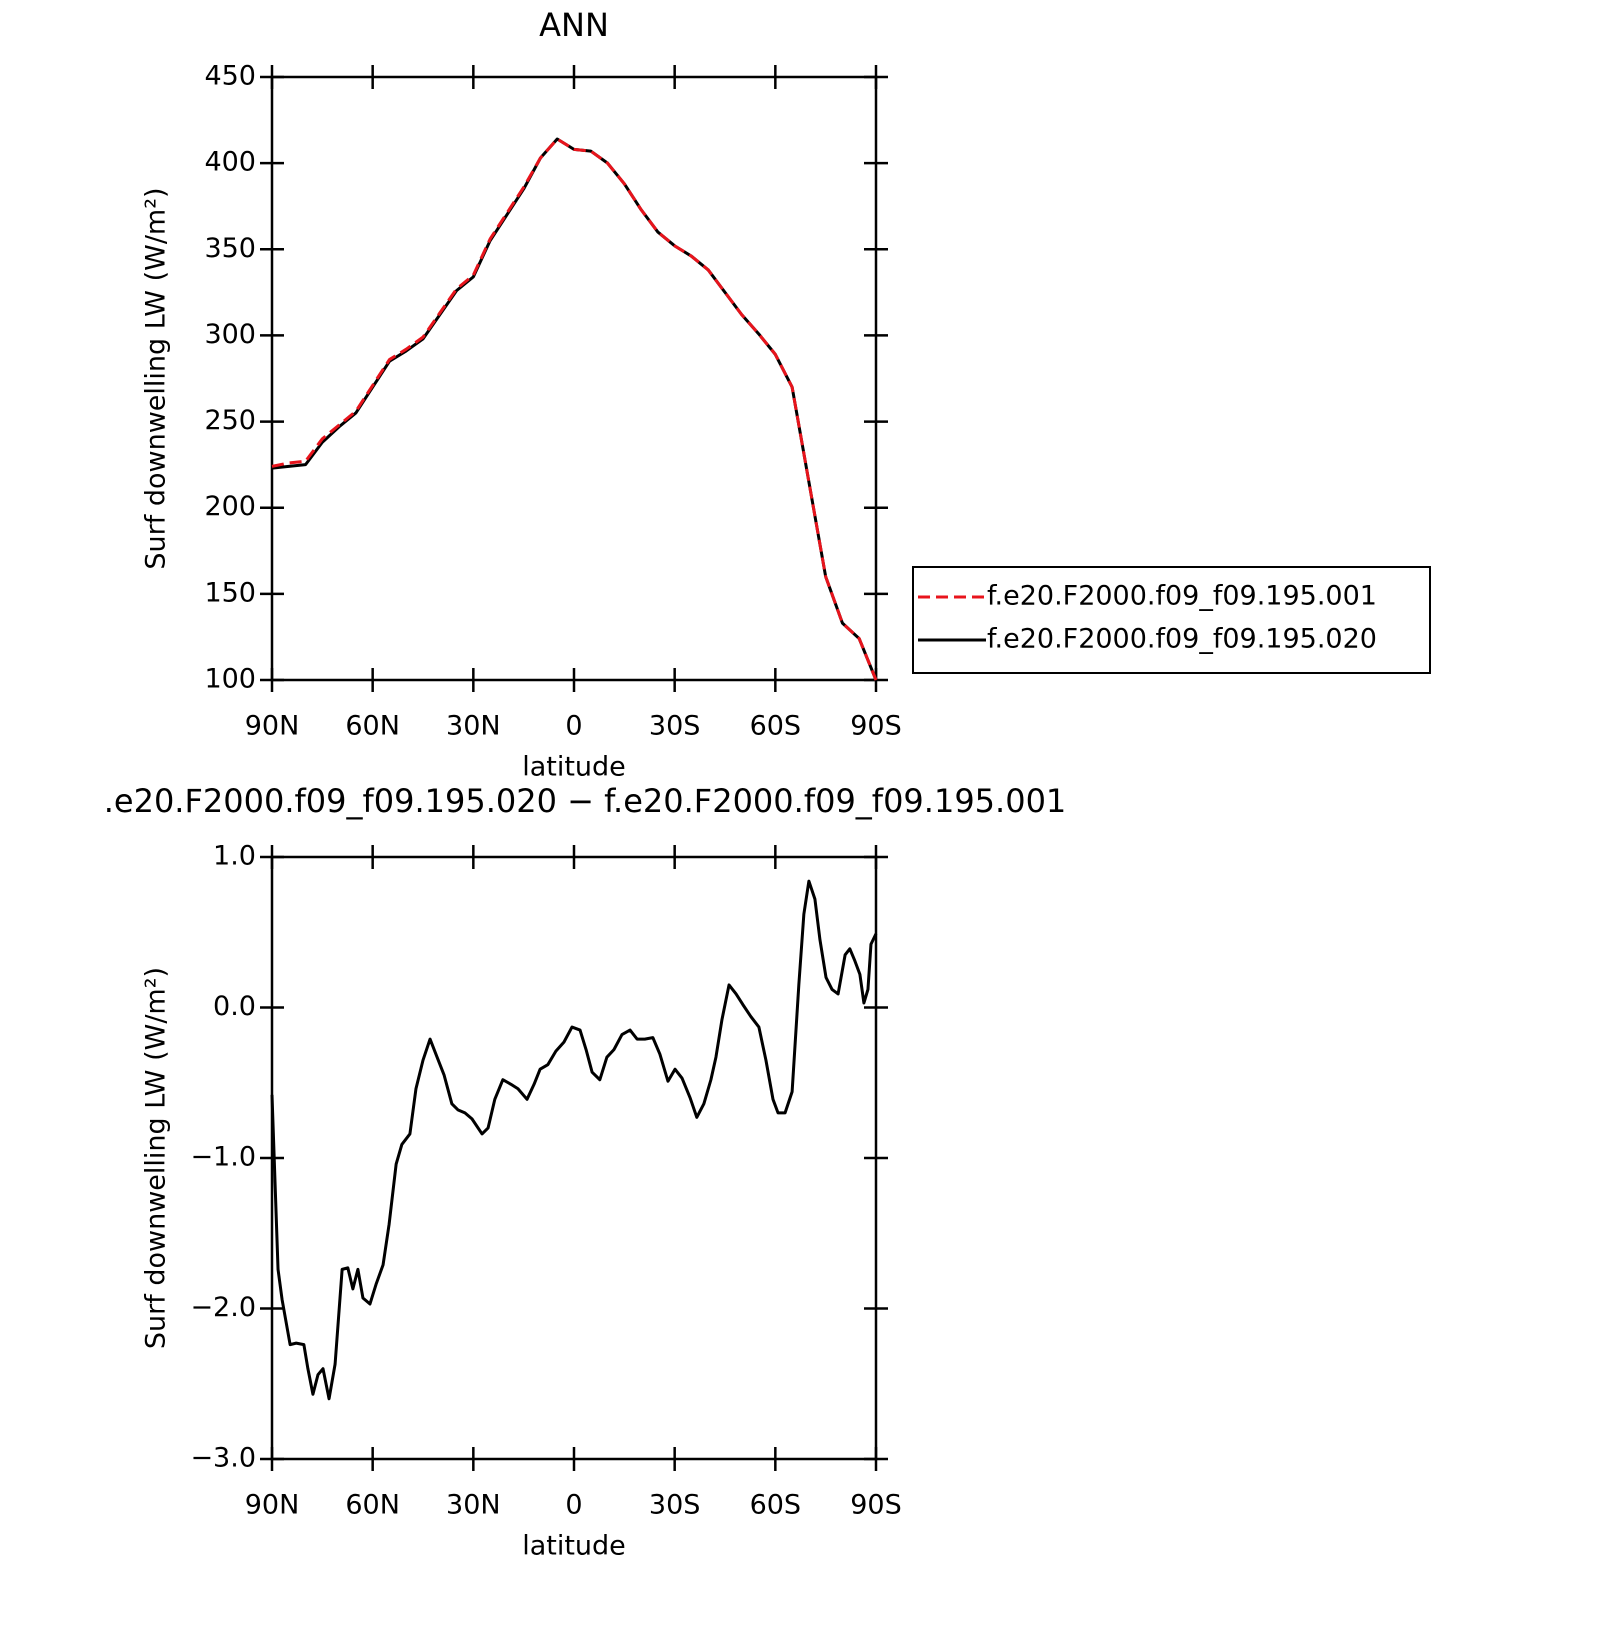  What do you see at coordinates (223, 1157) in the screenshot?
I see `y-tick-label: −1.0` at bounding box center [223, 1157].